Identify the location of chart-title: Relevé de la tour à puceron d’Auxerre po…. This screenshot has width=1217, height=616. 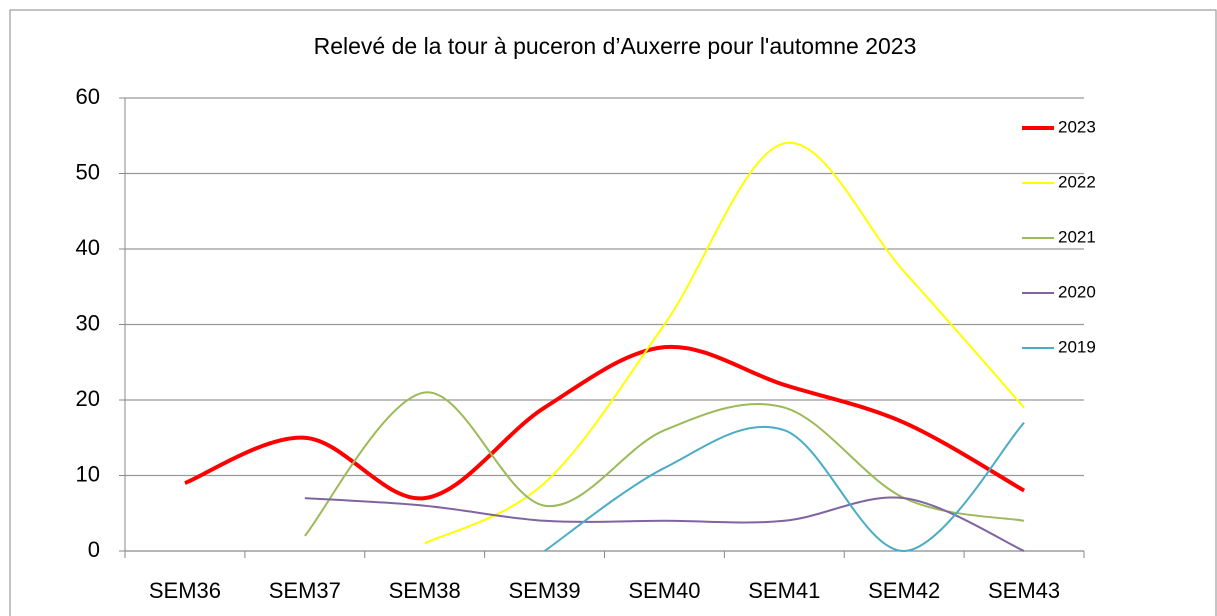
(615, 46).